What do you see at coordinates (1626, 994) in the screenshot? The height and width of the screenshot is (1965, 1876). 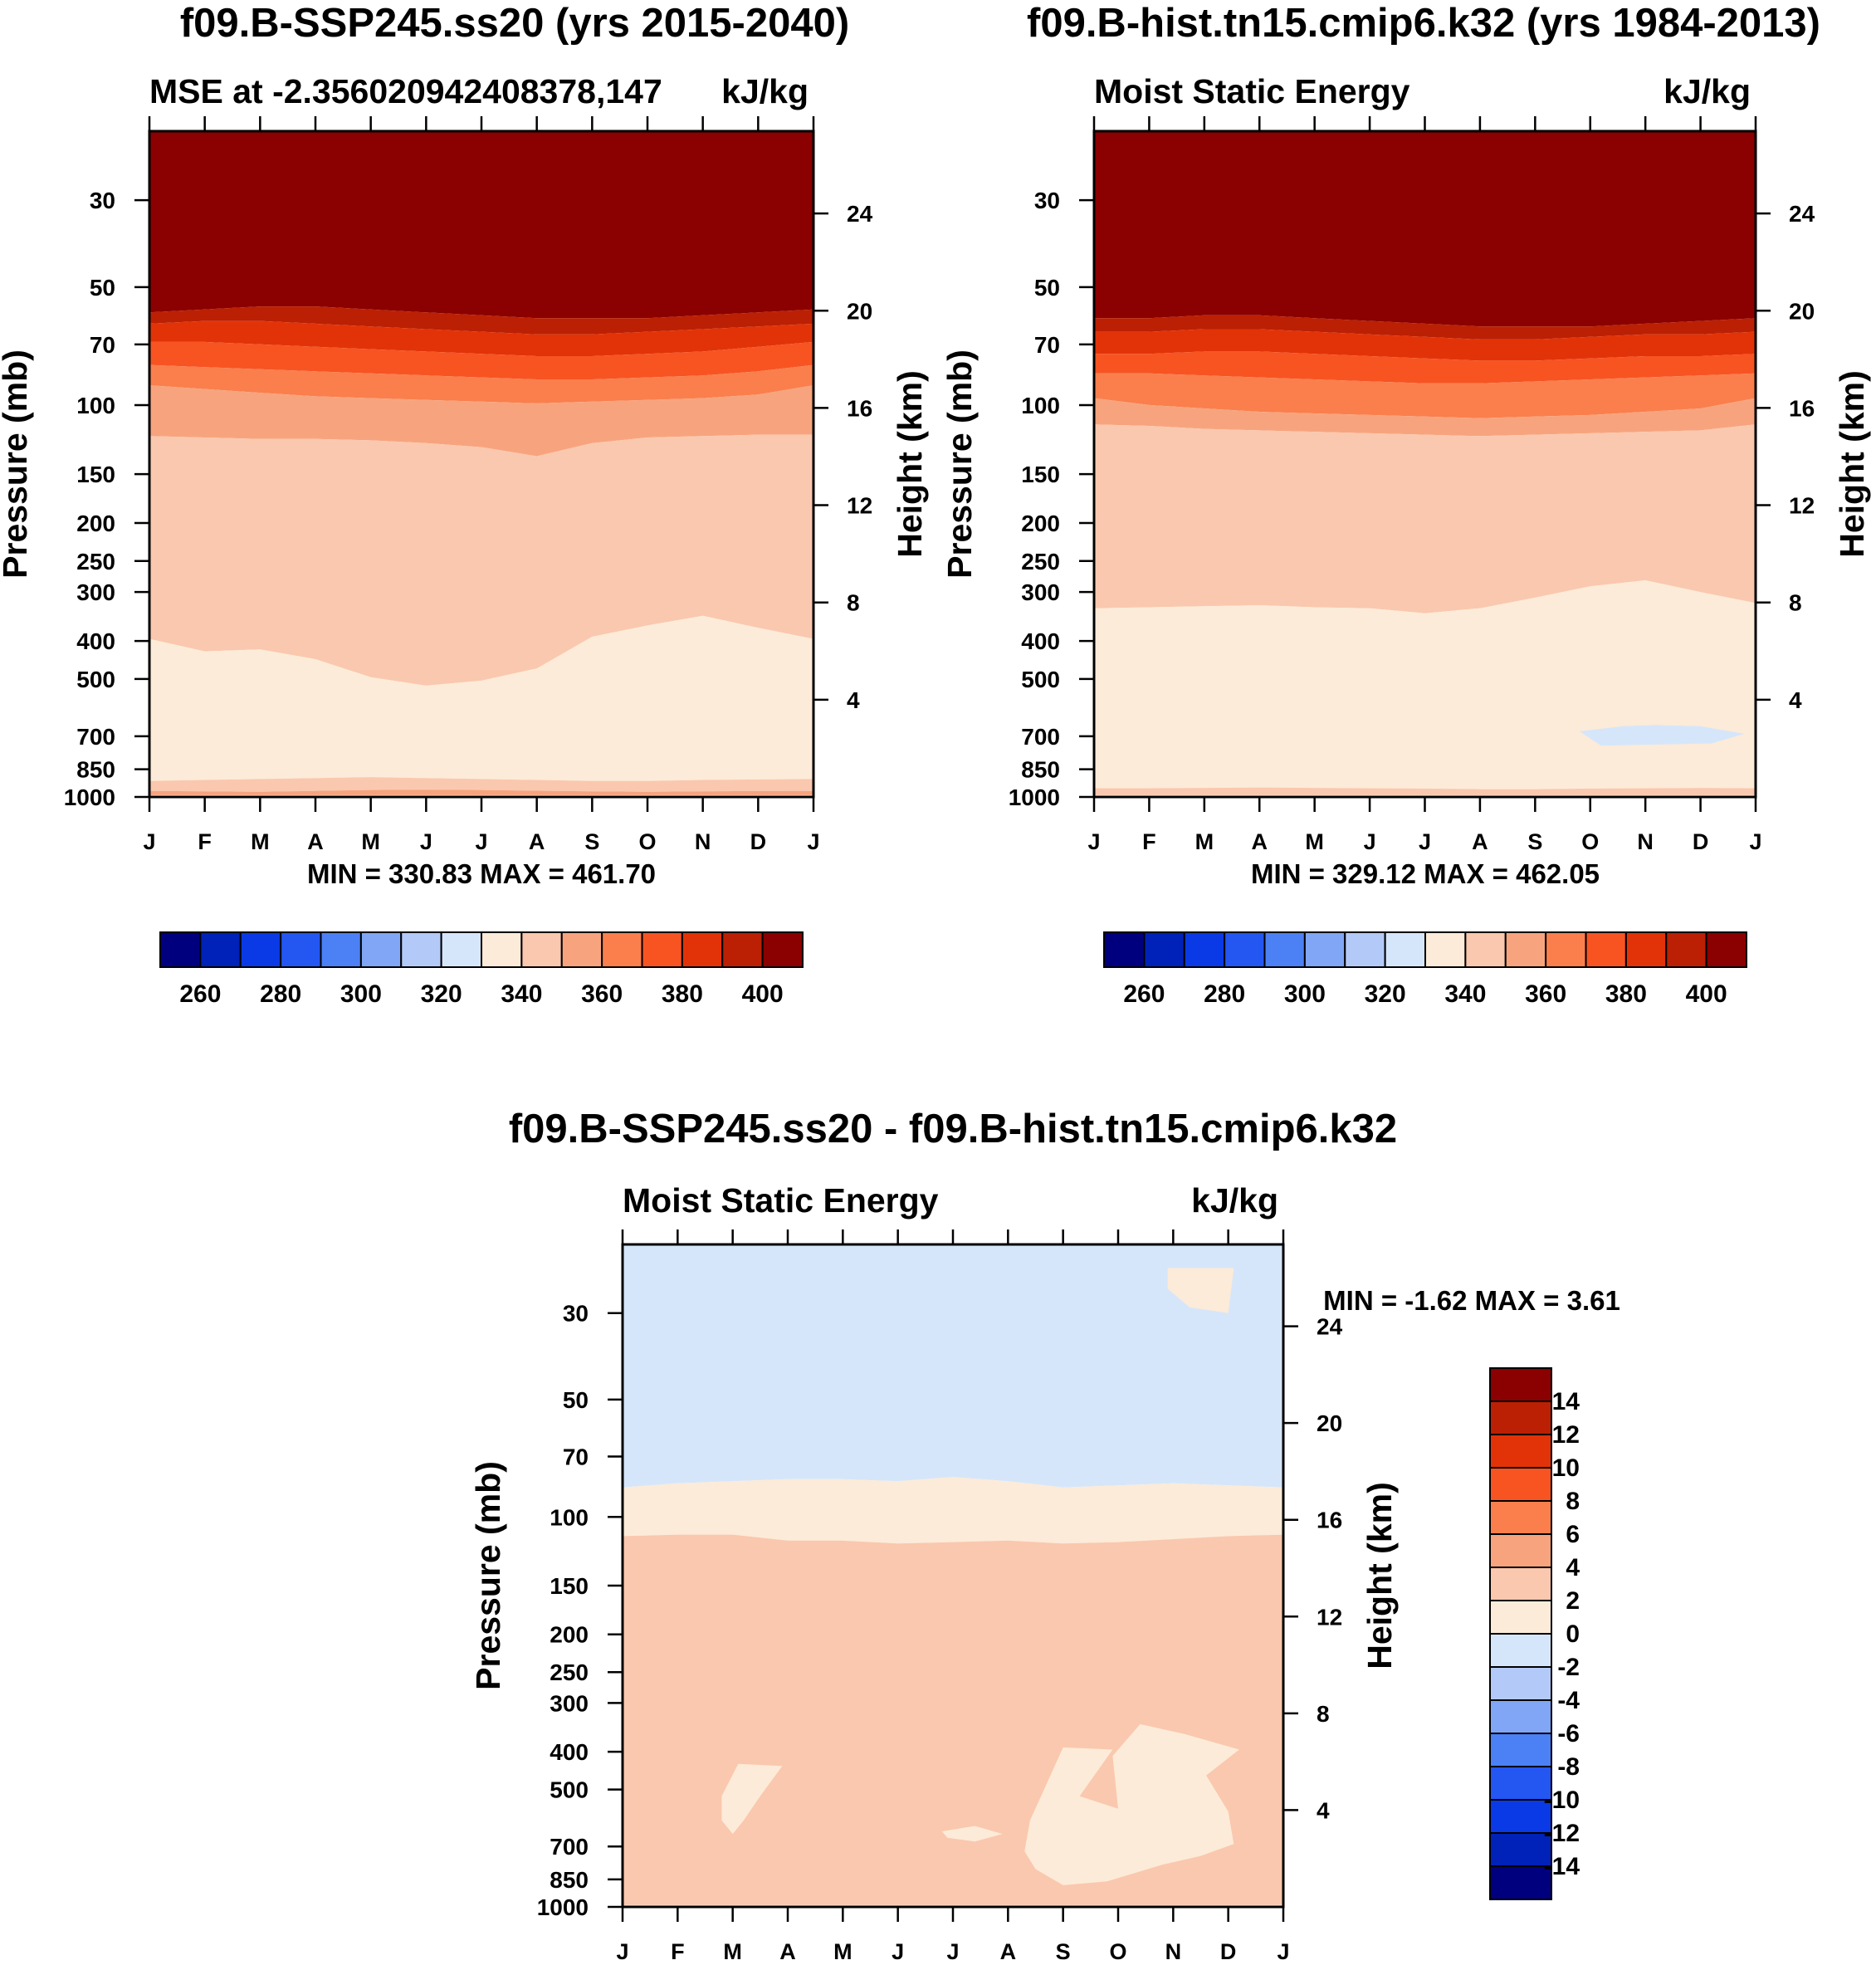 I see `colorbar-label: 380` at bounding box center [1626, 994].